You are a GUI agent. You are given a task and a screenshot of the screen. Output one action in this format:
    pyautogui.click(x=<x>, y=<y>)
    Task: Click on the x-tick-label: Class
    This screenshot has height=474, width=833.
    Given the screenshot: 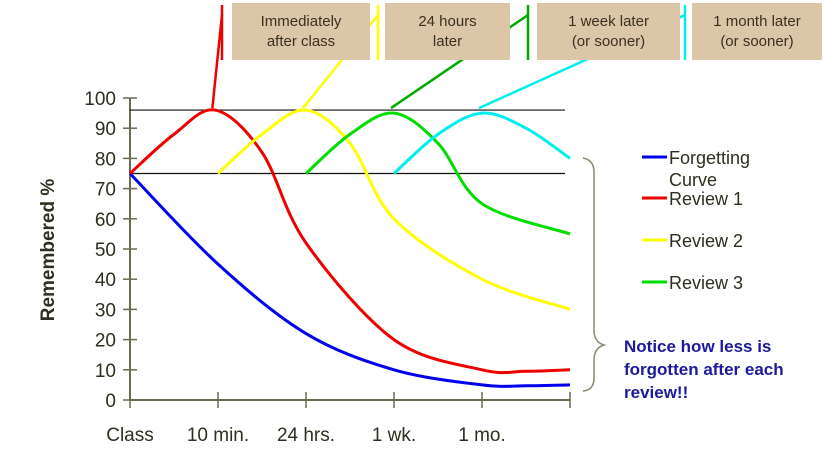 What is the action you would take?
    pyautogui.click(x=130, y=435)
    